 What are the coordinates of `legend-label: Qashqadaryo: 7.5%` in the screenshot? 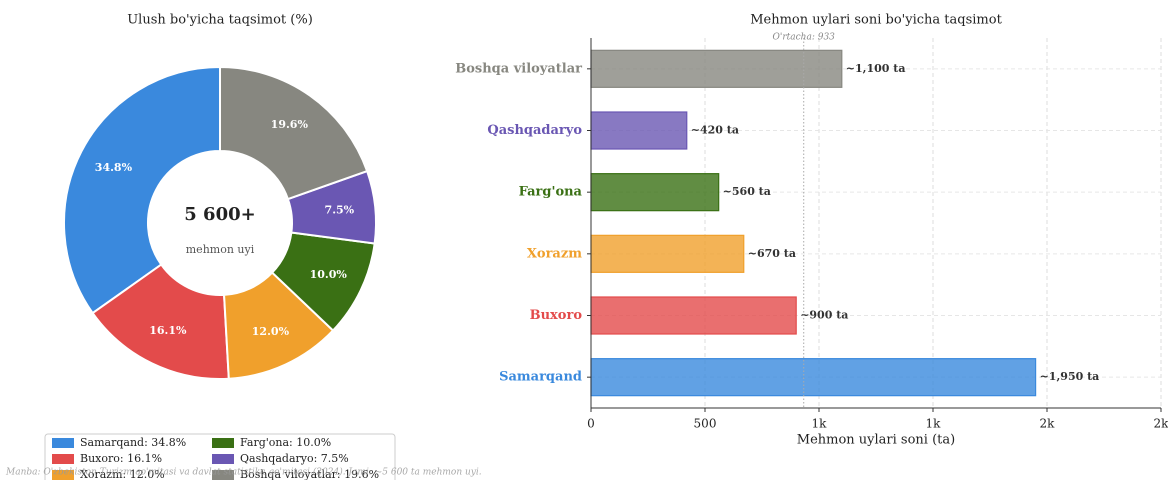 It's located at (294, 458).